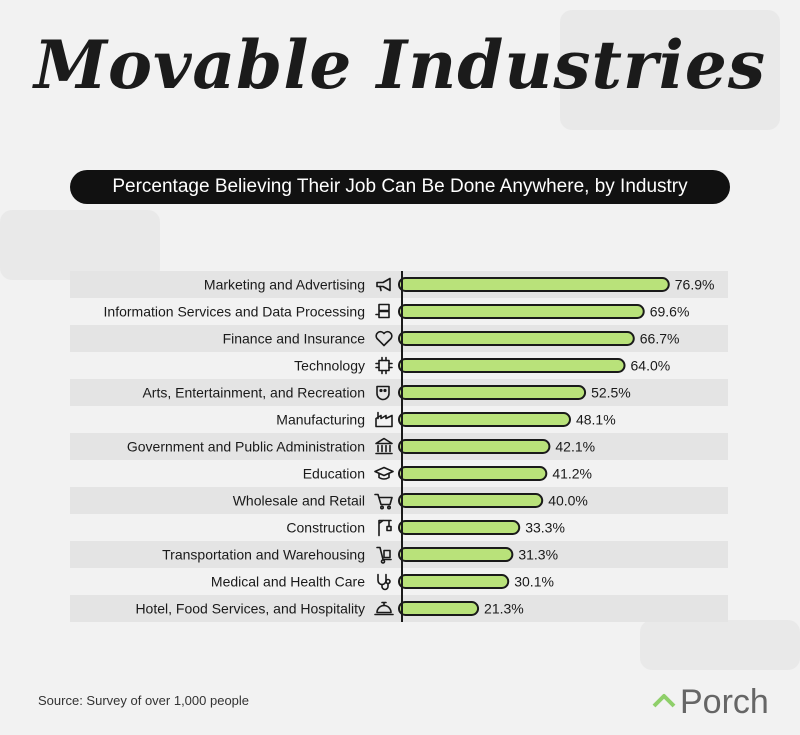 The width and height of the screenshot is (800, 735). I want to click on service-bell-icon, so click(384, 608).